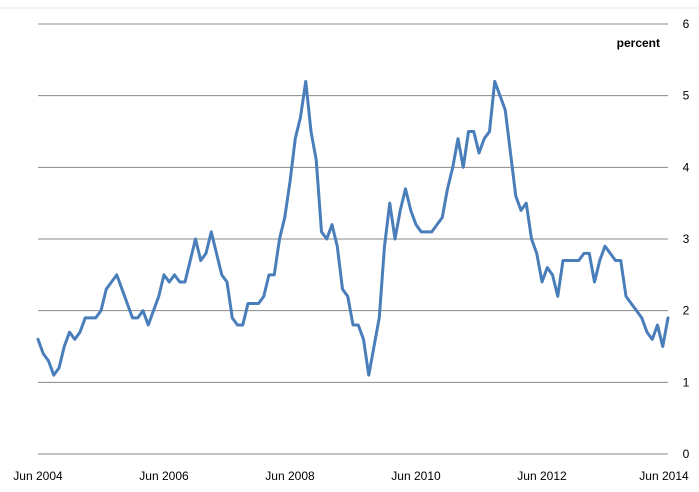  I want to click on x-tick-label: Jun 2008, so click(290, 476).